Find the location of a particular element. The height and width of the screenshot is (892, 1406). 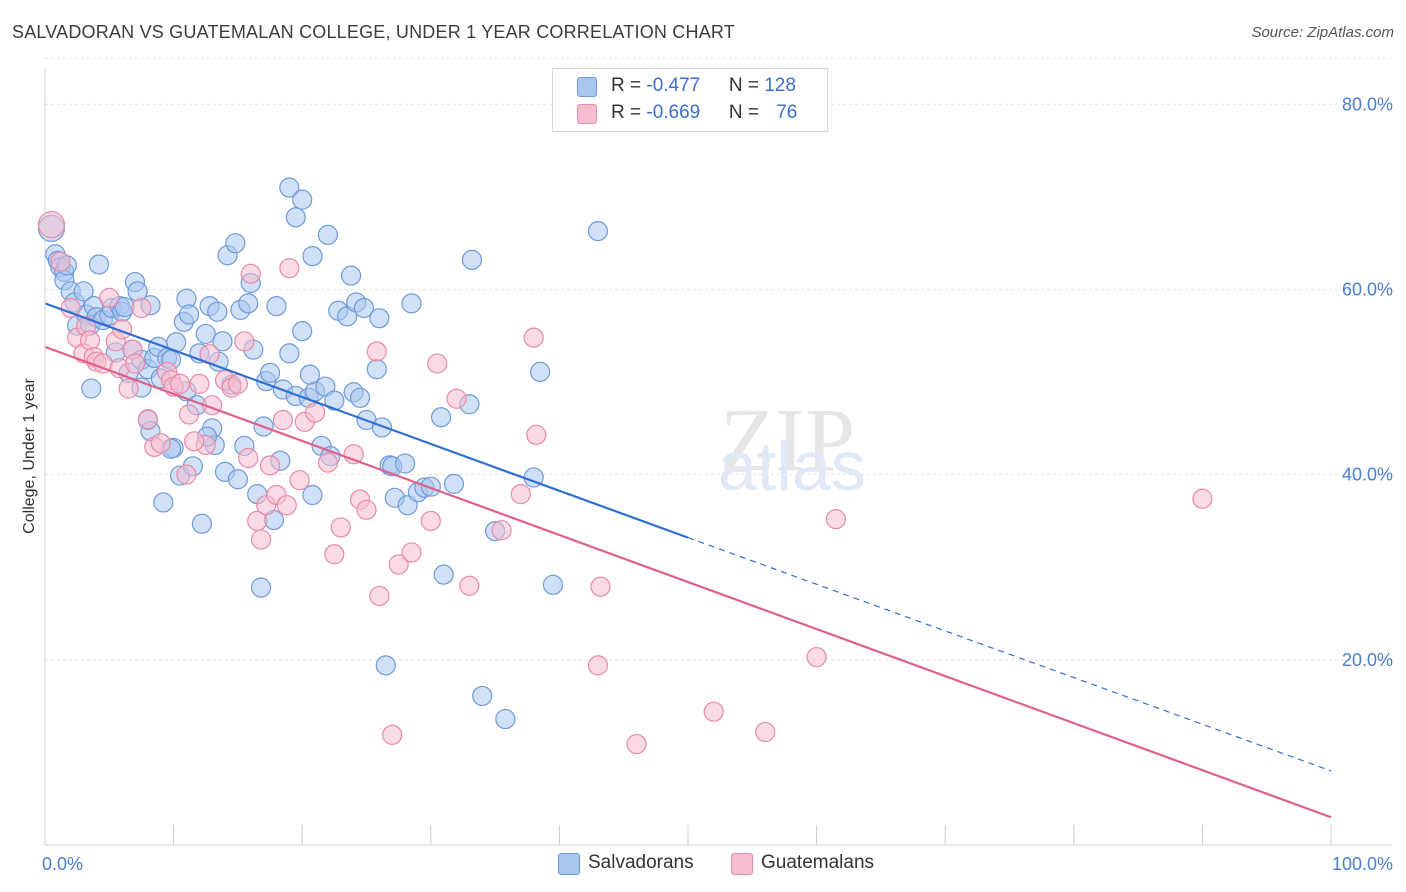

legend-n-label: N = is located at coordinates (746, 112).